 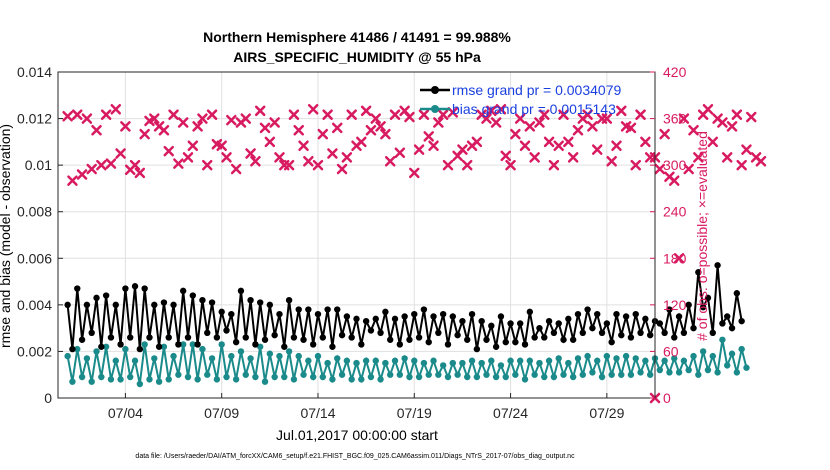 What do you see at coordinates (48, 398) in the screenshot?
I see `y-tick-label: 0` at bounding box center [48, 398].